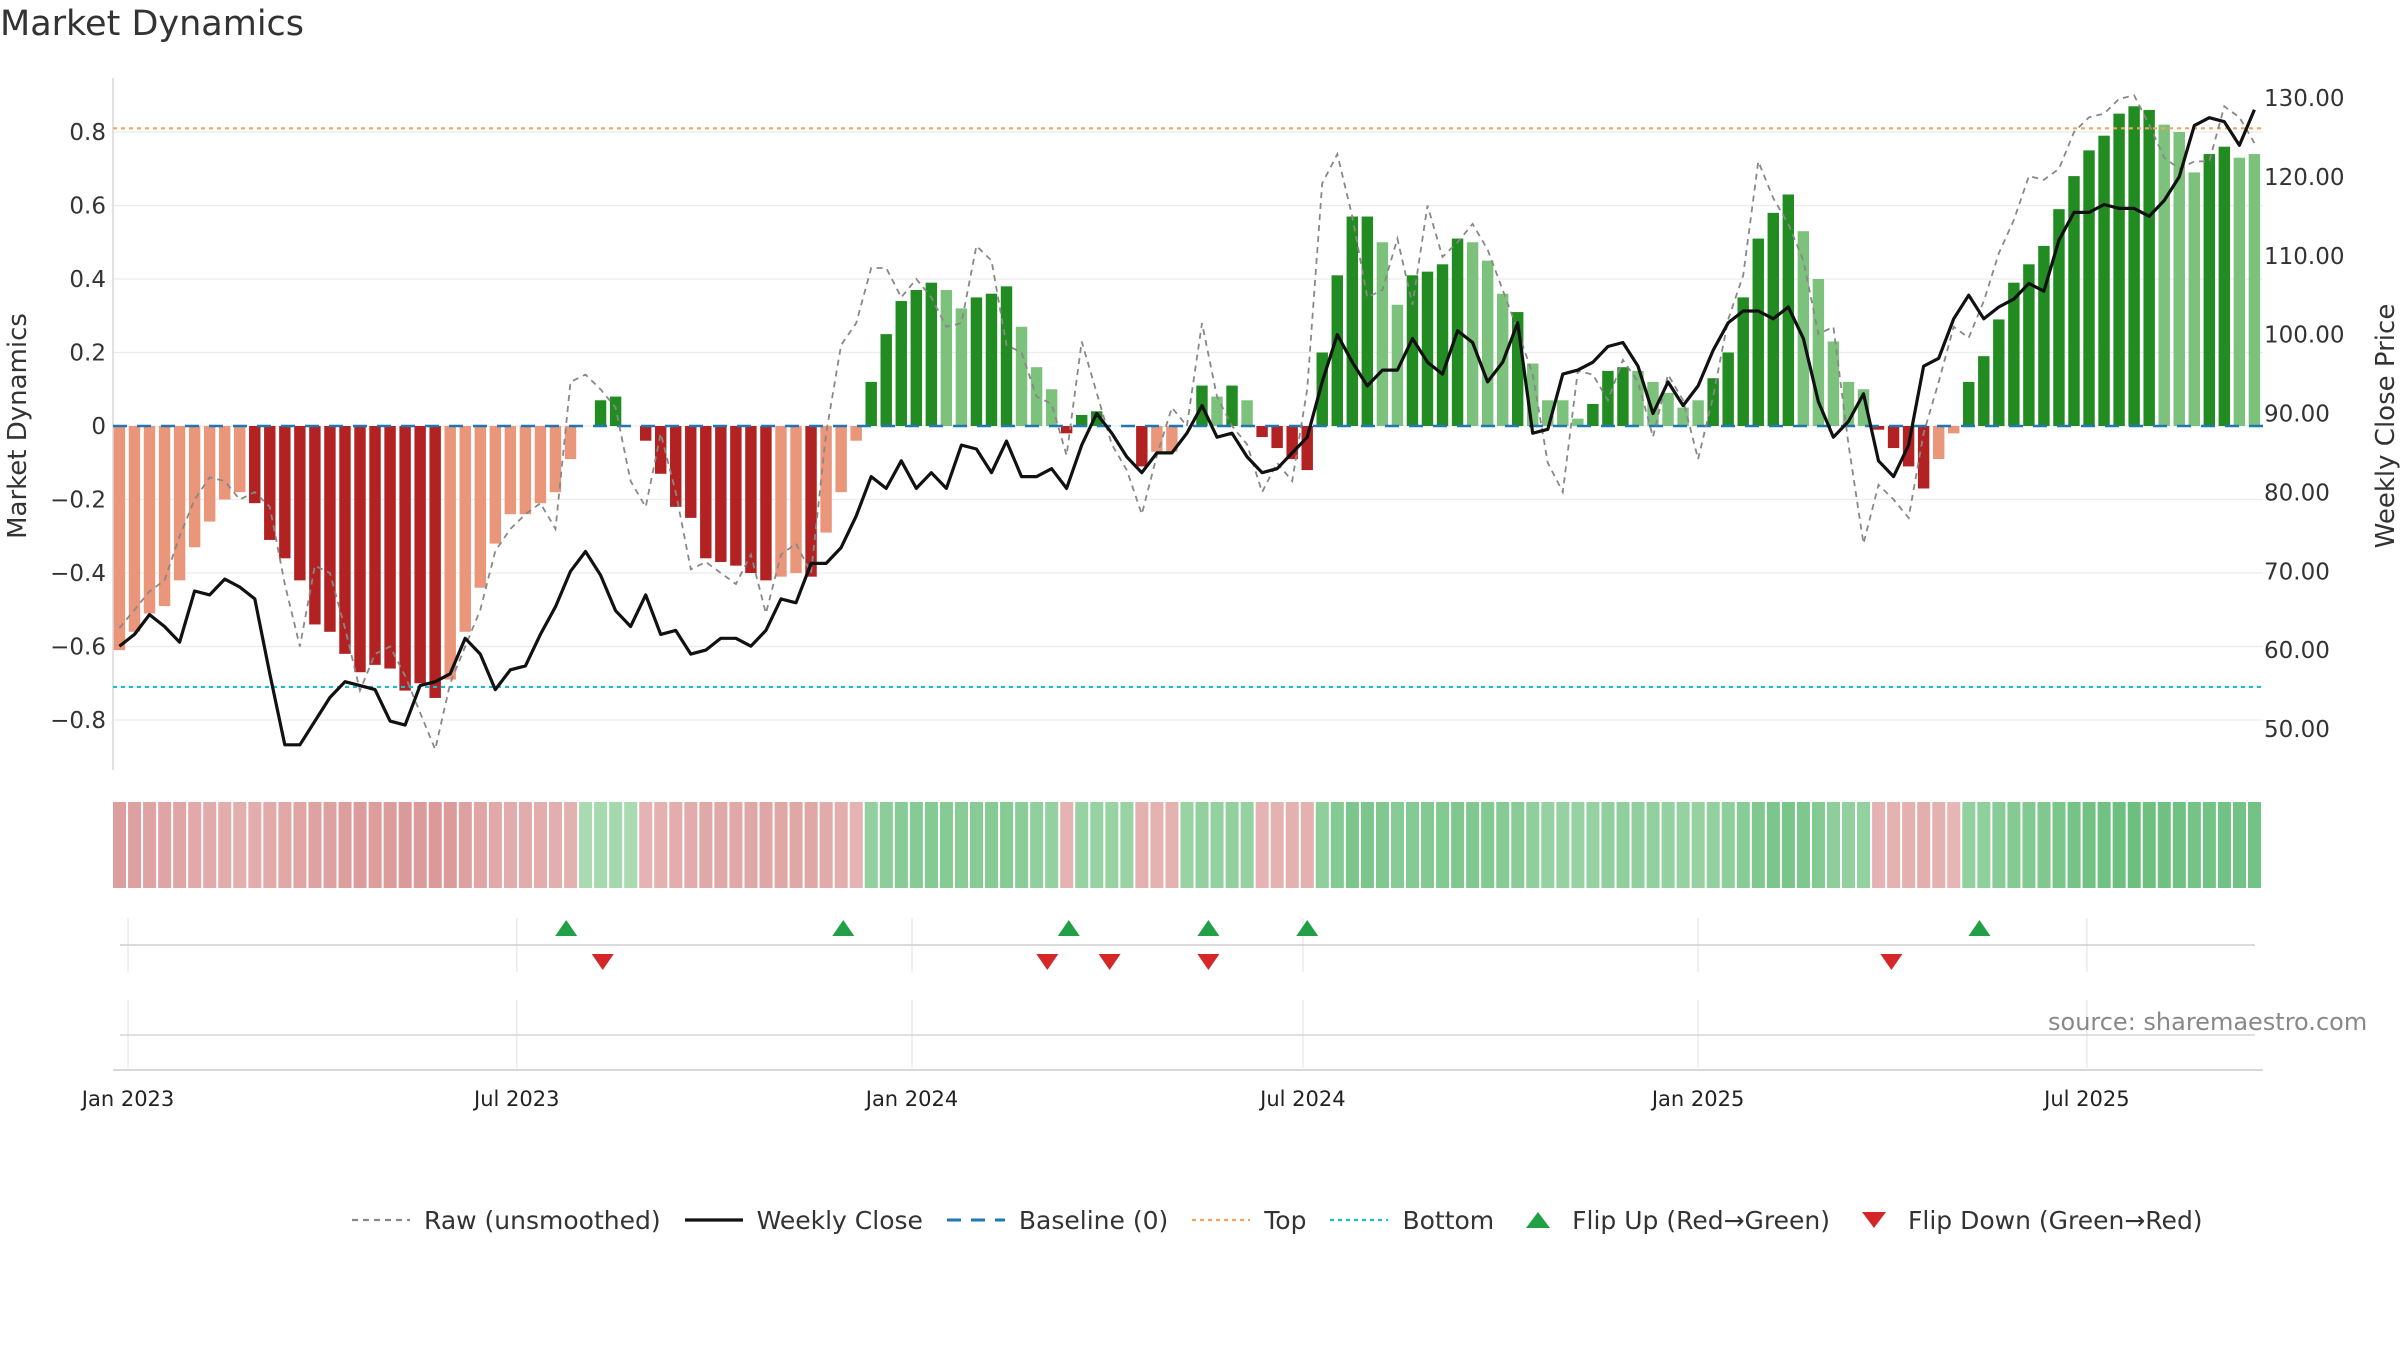  What do you see at coordinates (87, 207) in the screenshot?
I see `y-tick-label: 0.6` at bounding box center [87, 207].